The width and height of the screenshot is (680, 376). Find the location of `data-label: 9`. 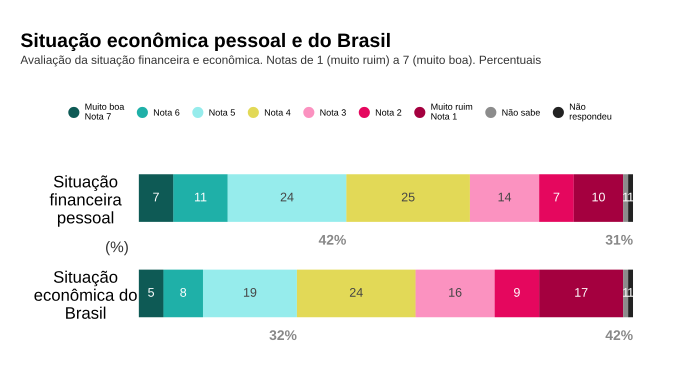

data-label: 9 is located at coordinates (517, 292).